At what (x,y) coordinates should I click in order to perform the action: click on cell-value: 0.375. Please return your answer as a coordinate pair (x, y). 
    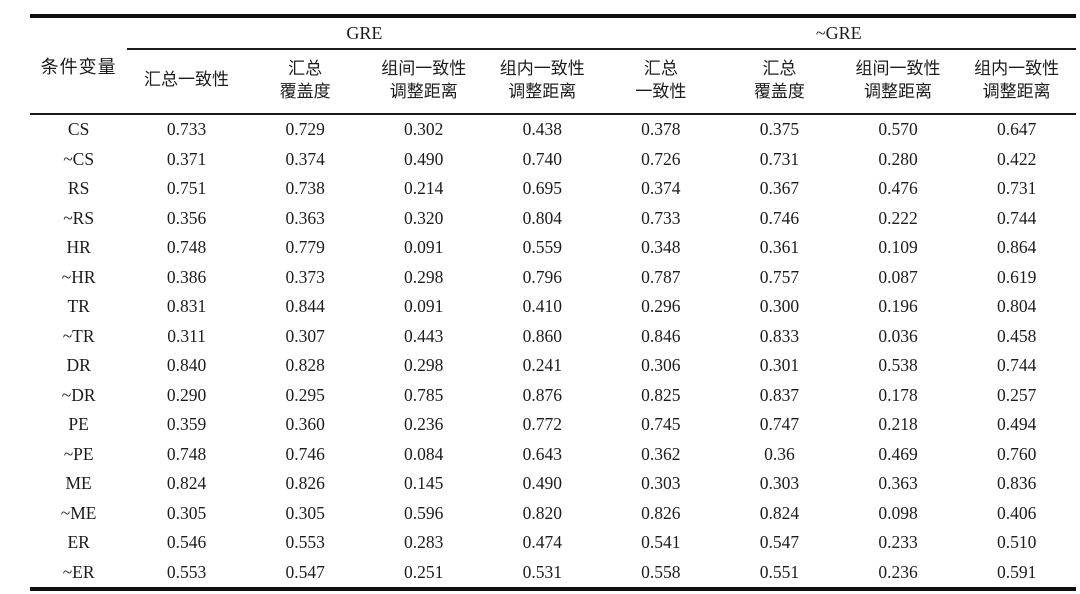
    Looking at the image, I should click on (779, 129).